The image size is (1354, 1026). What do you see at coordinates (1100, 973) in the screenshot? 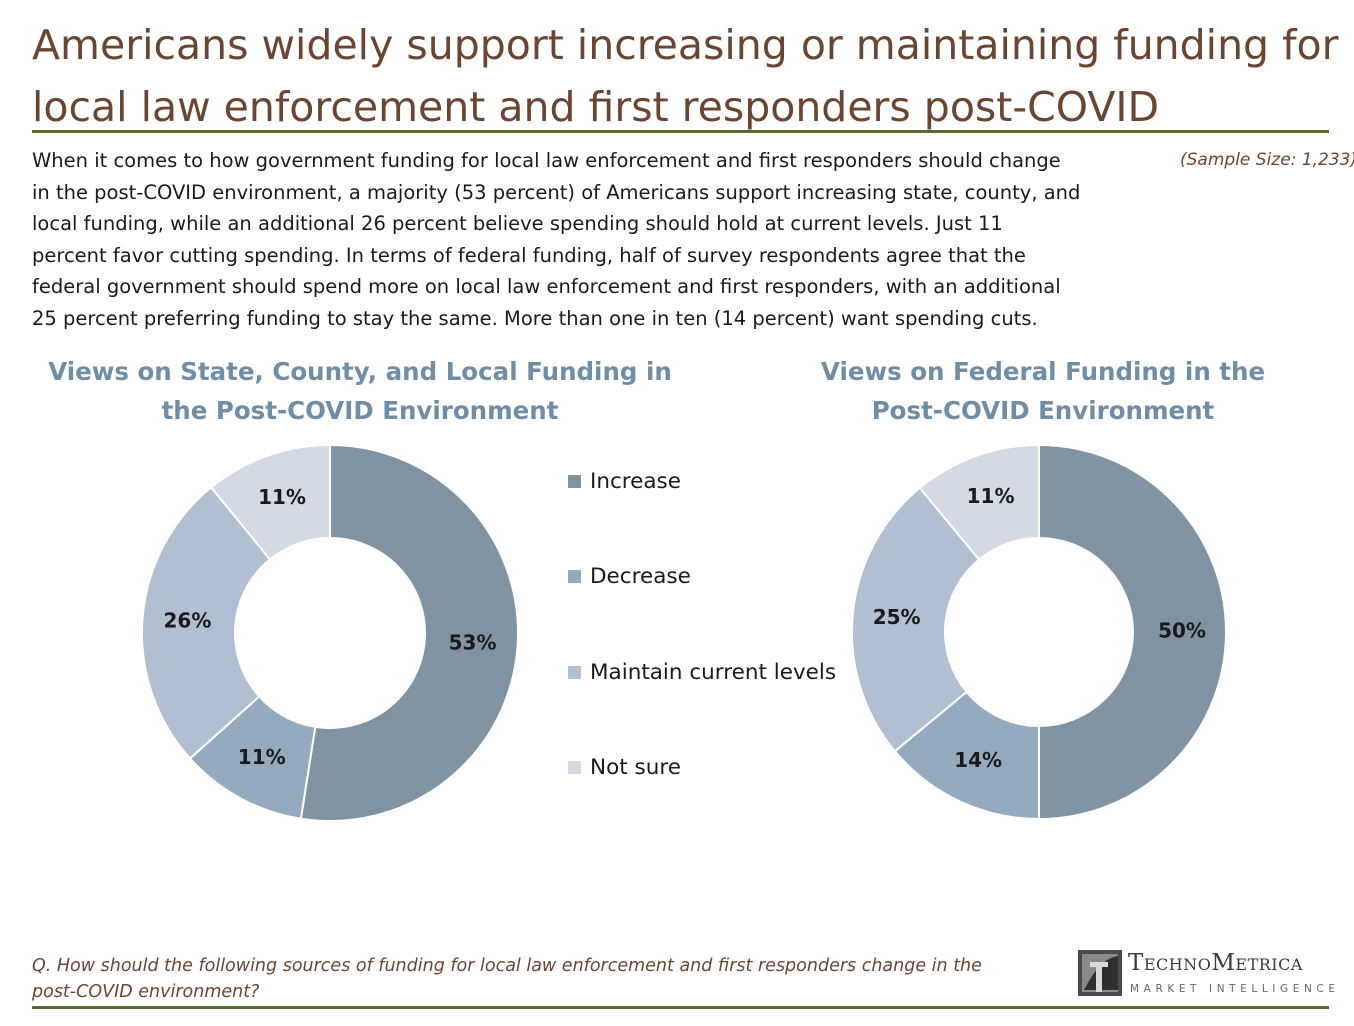
I see `logo-mark-icon` at bounding box center [1100, 973].